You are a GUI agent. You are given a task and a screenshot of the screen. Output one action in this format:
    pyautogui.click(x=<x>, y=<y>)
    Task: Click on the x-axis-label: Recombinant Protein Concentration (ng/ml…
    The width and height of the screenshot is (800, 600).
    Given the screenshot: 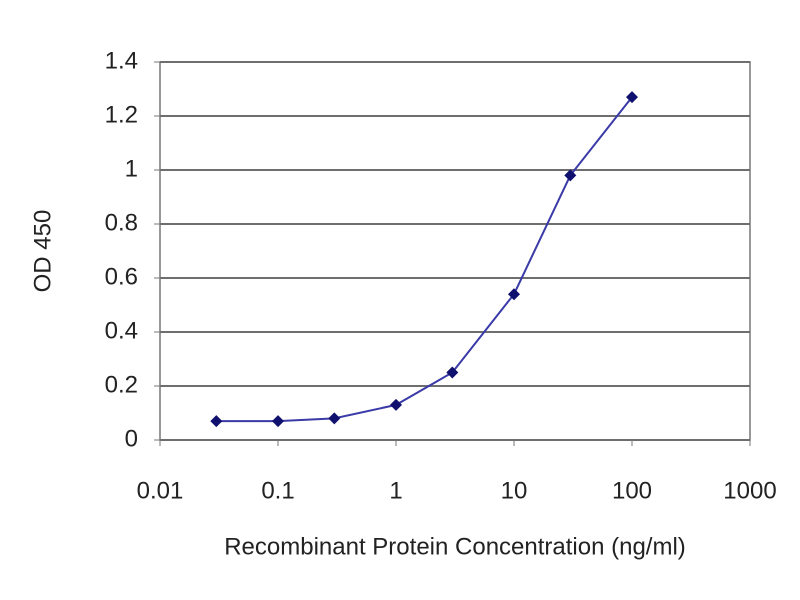 What is the action you would take?
    pyautogui.click(x=455, y=546)
    